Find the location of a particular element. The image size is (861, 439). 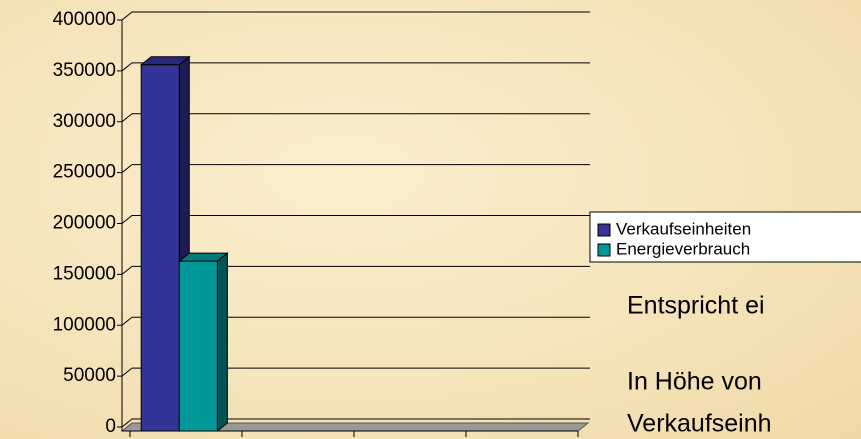

y-tick-label: 150000 is located at coordinates (84, 273).